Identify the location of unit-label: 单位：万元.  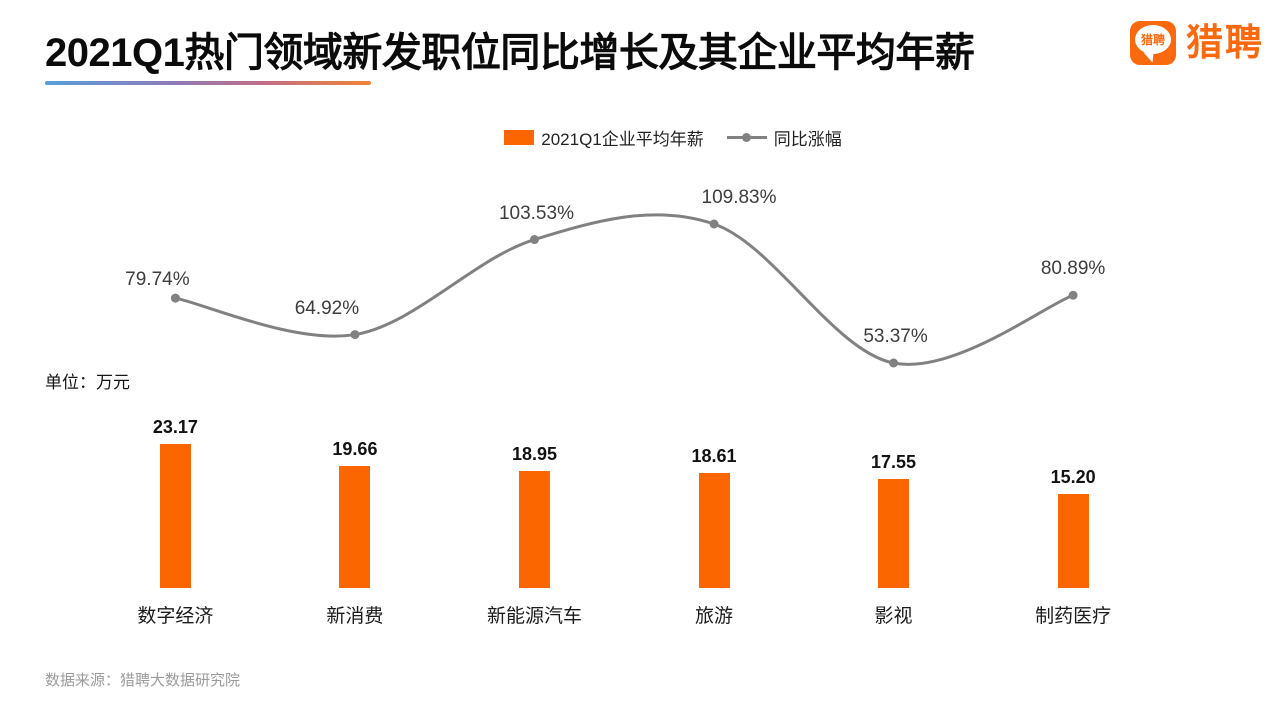
(87, 382).